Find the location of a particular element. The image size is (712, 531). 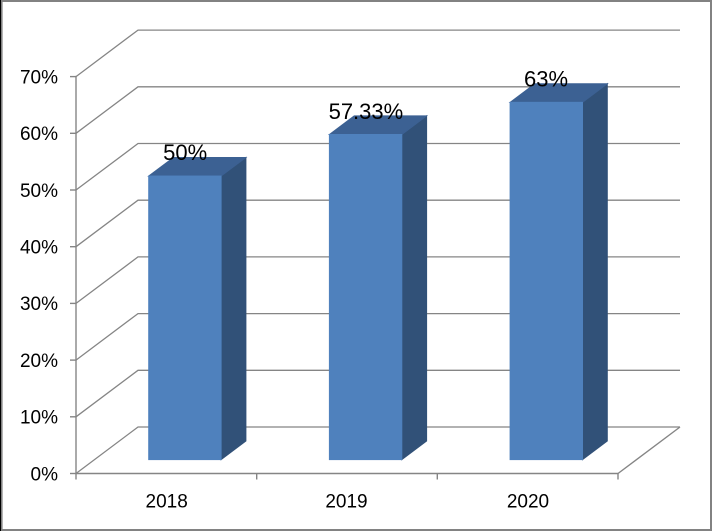

svg-text: 30% is located at coordinates (39, 304).